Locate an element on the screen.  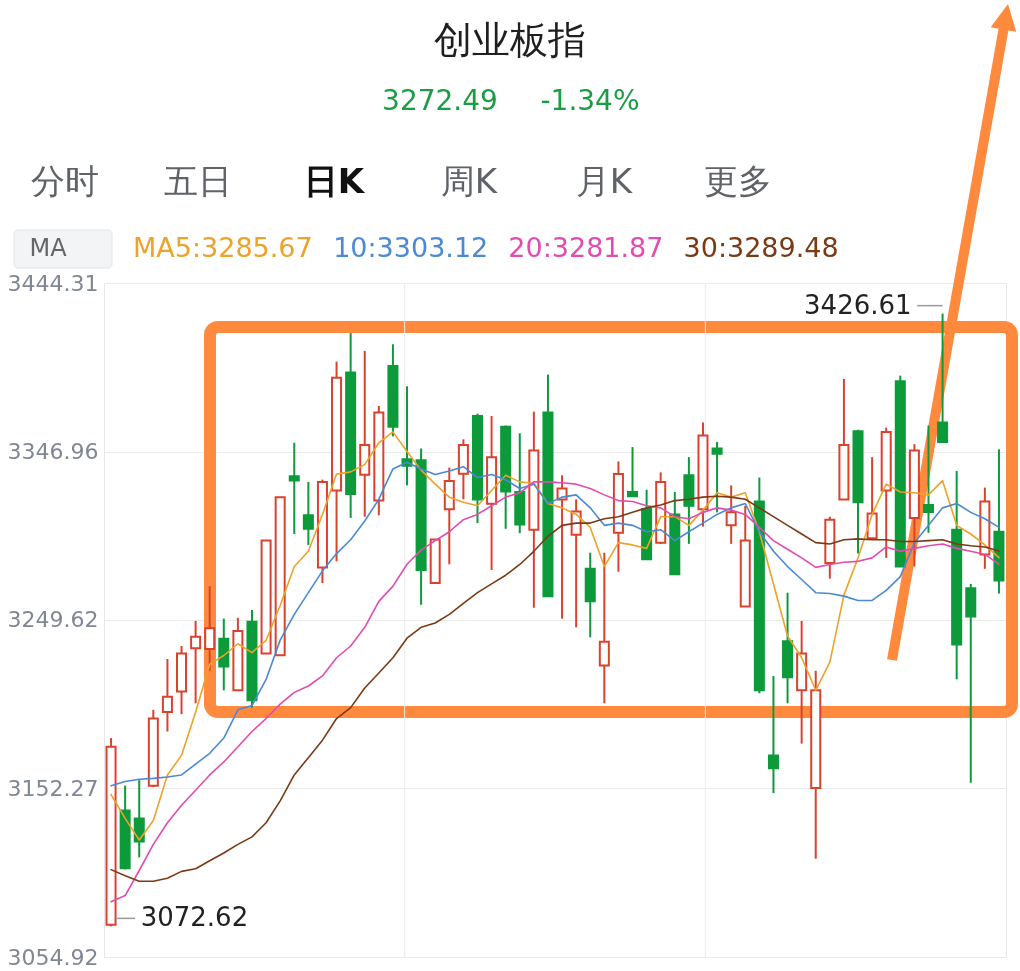
text: 五日 is located at coordinates (198, 181).